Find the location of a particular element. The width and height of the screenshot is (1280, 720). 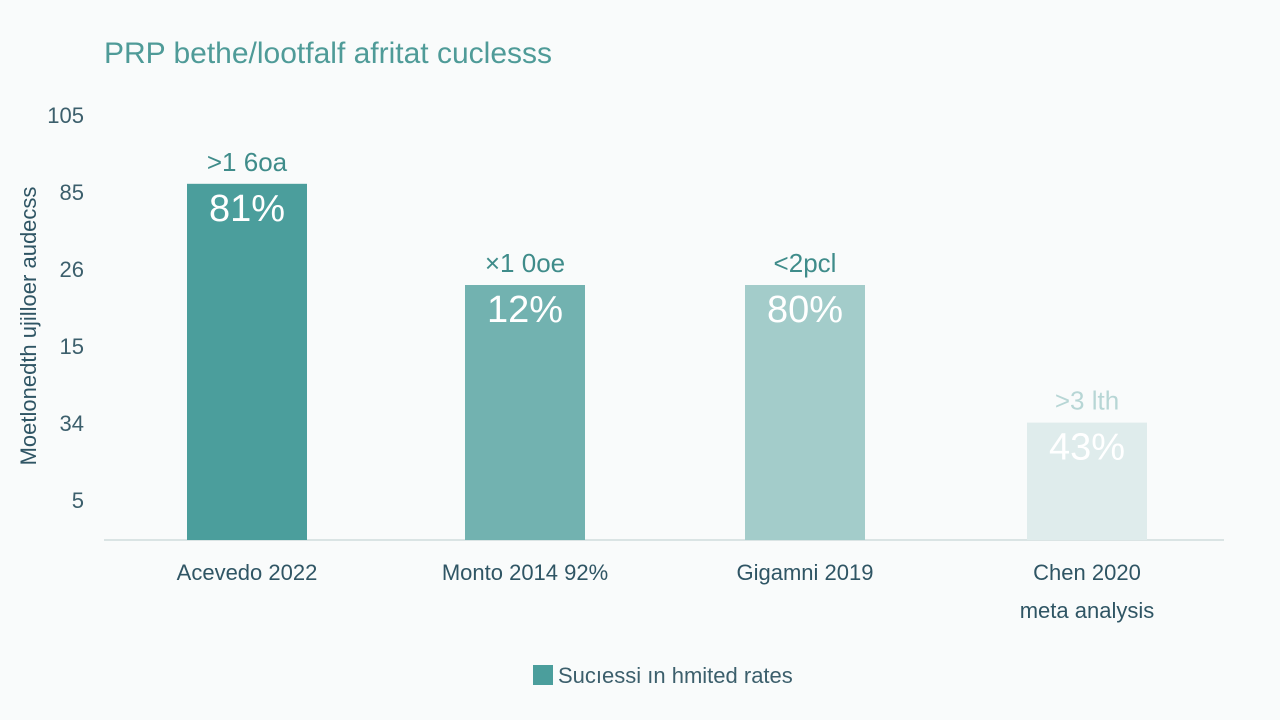

bar-value-label: 80% is located at coordinates (805, 310).